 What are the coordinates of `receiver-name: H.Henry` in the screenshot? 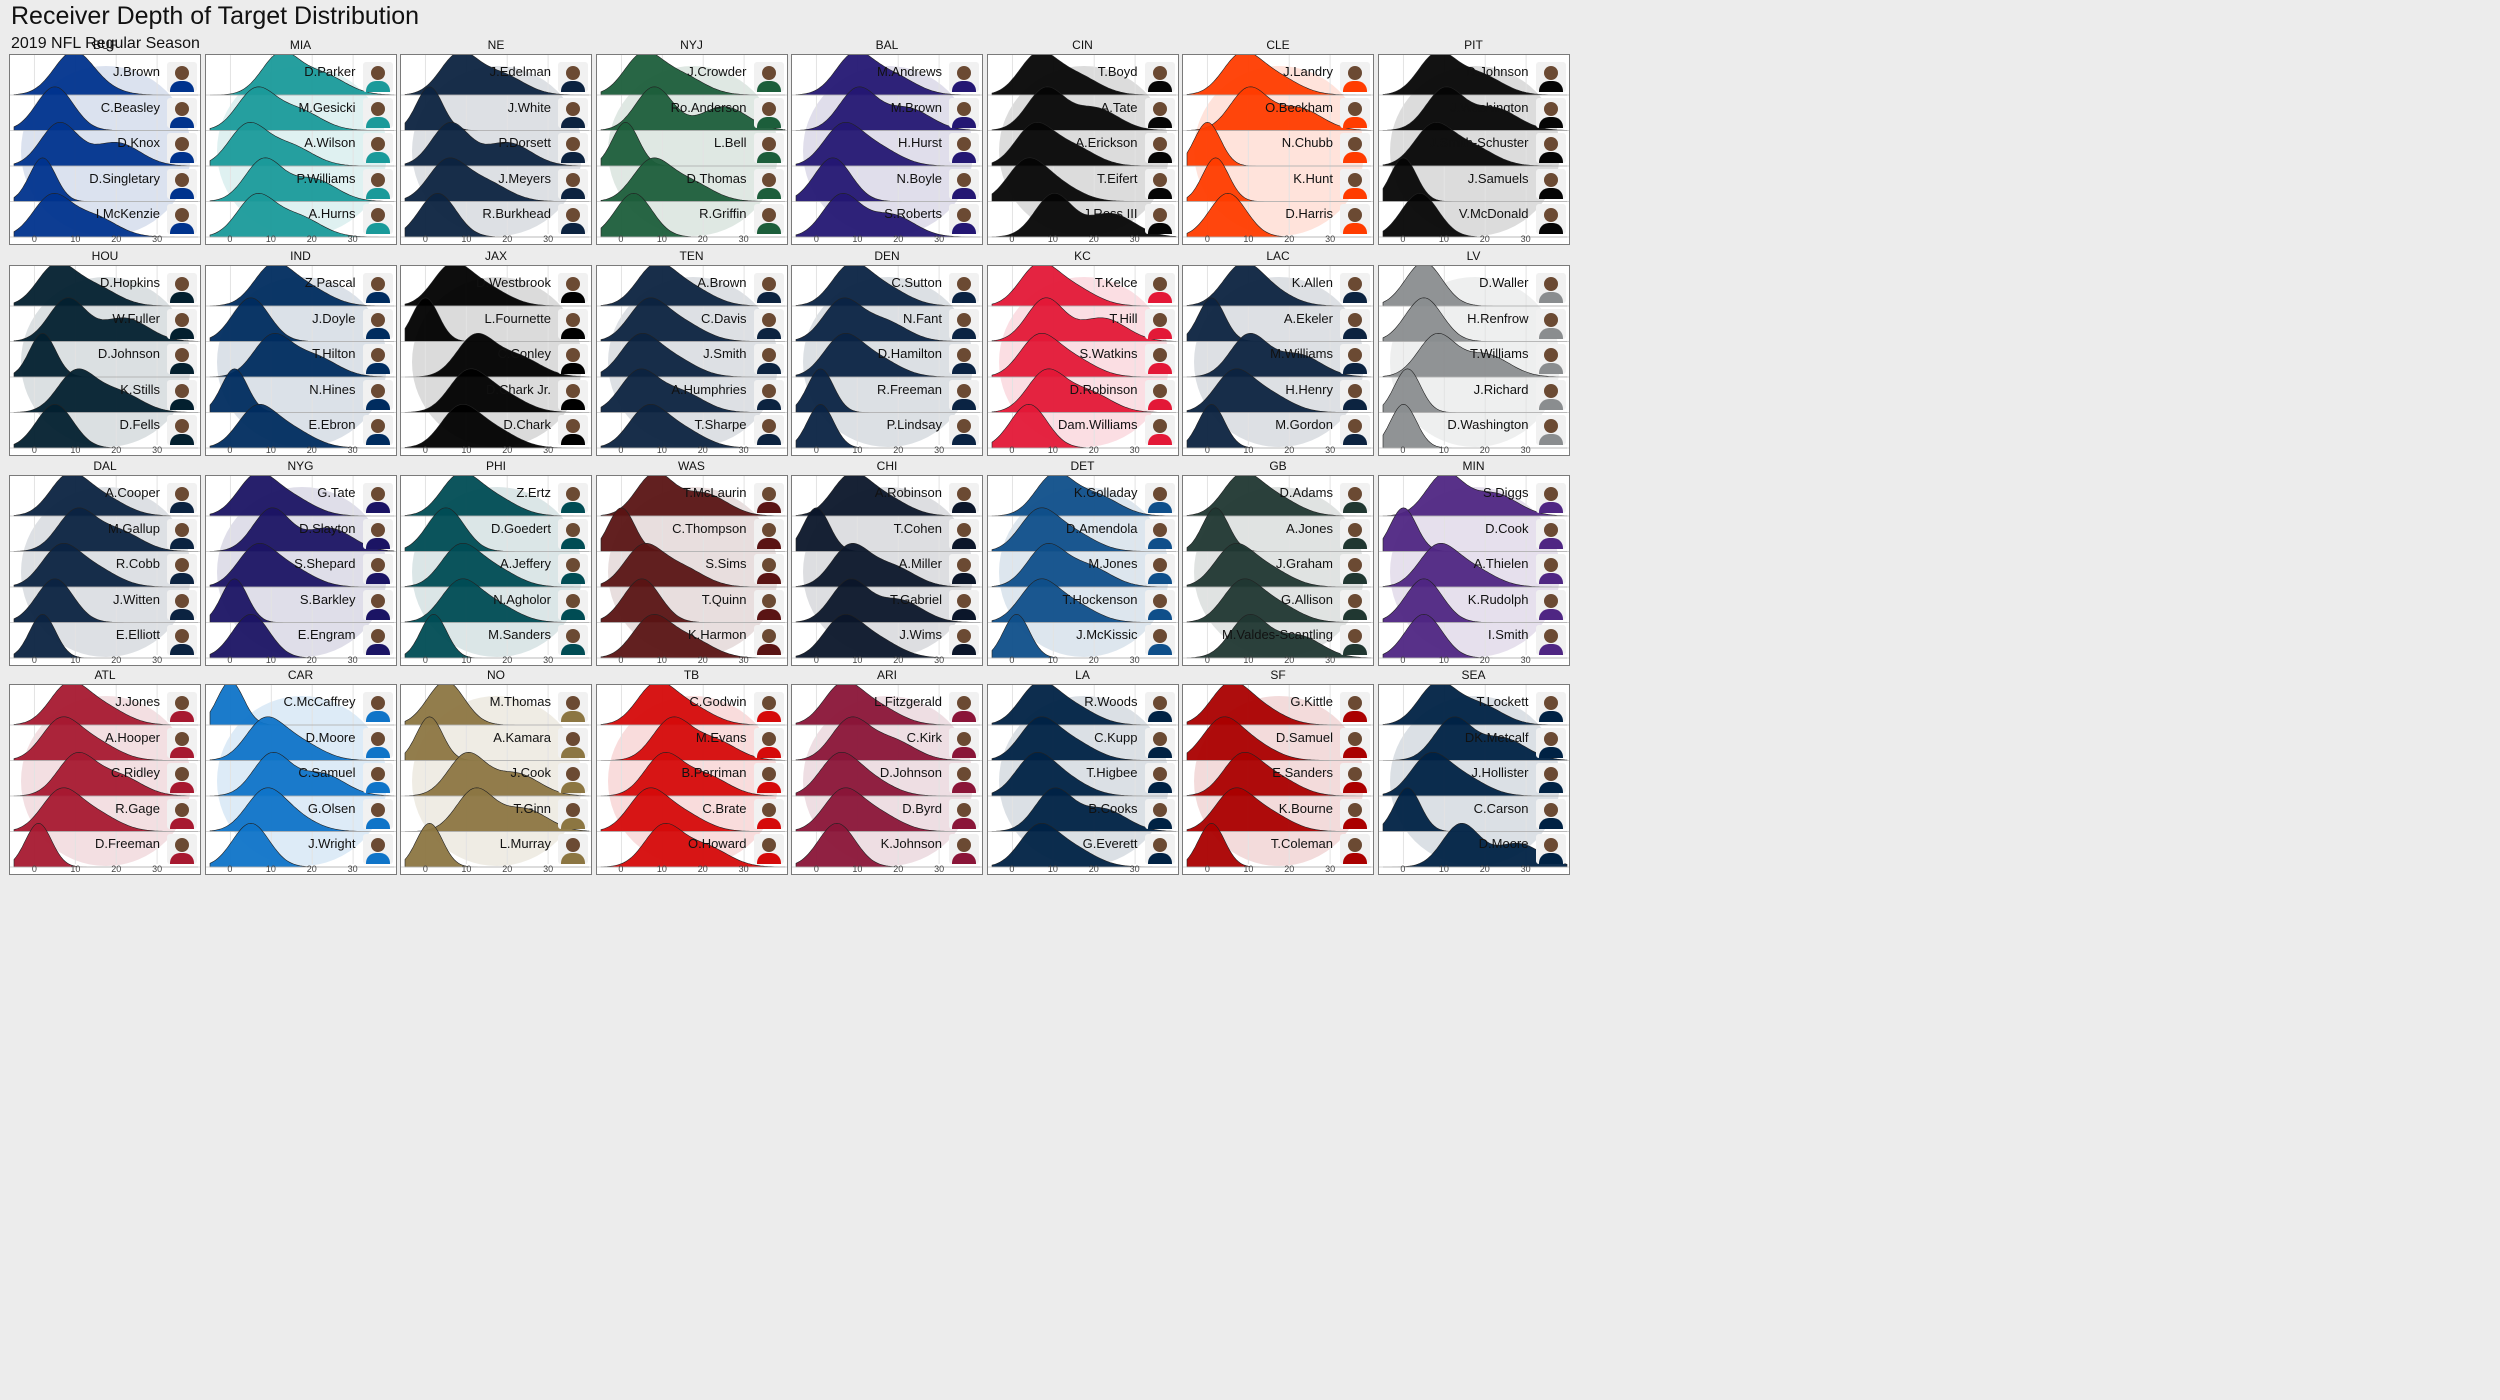 It's located at (1309, 389).